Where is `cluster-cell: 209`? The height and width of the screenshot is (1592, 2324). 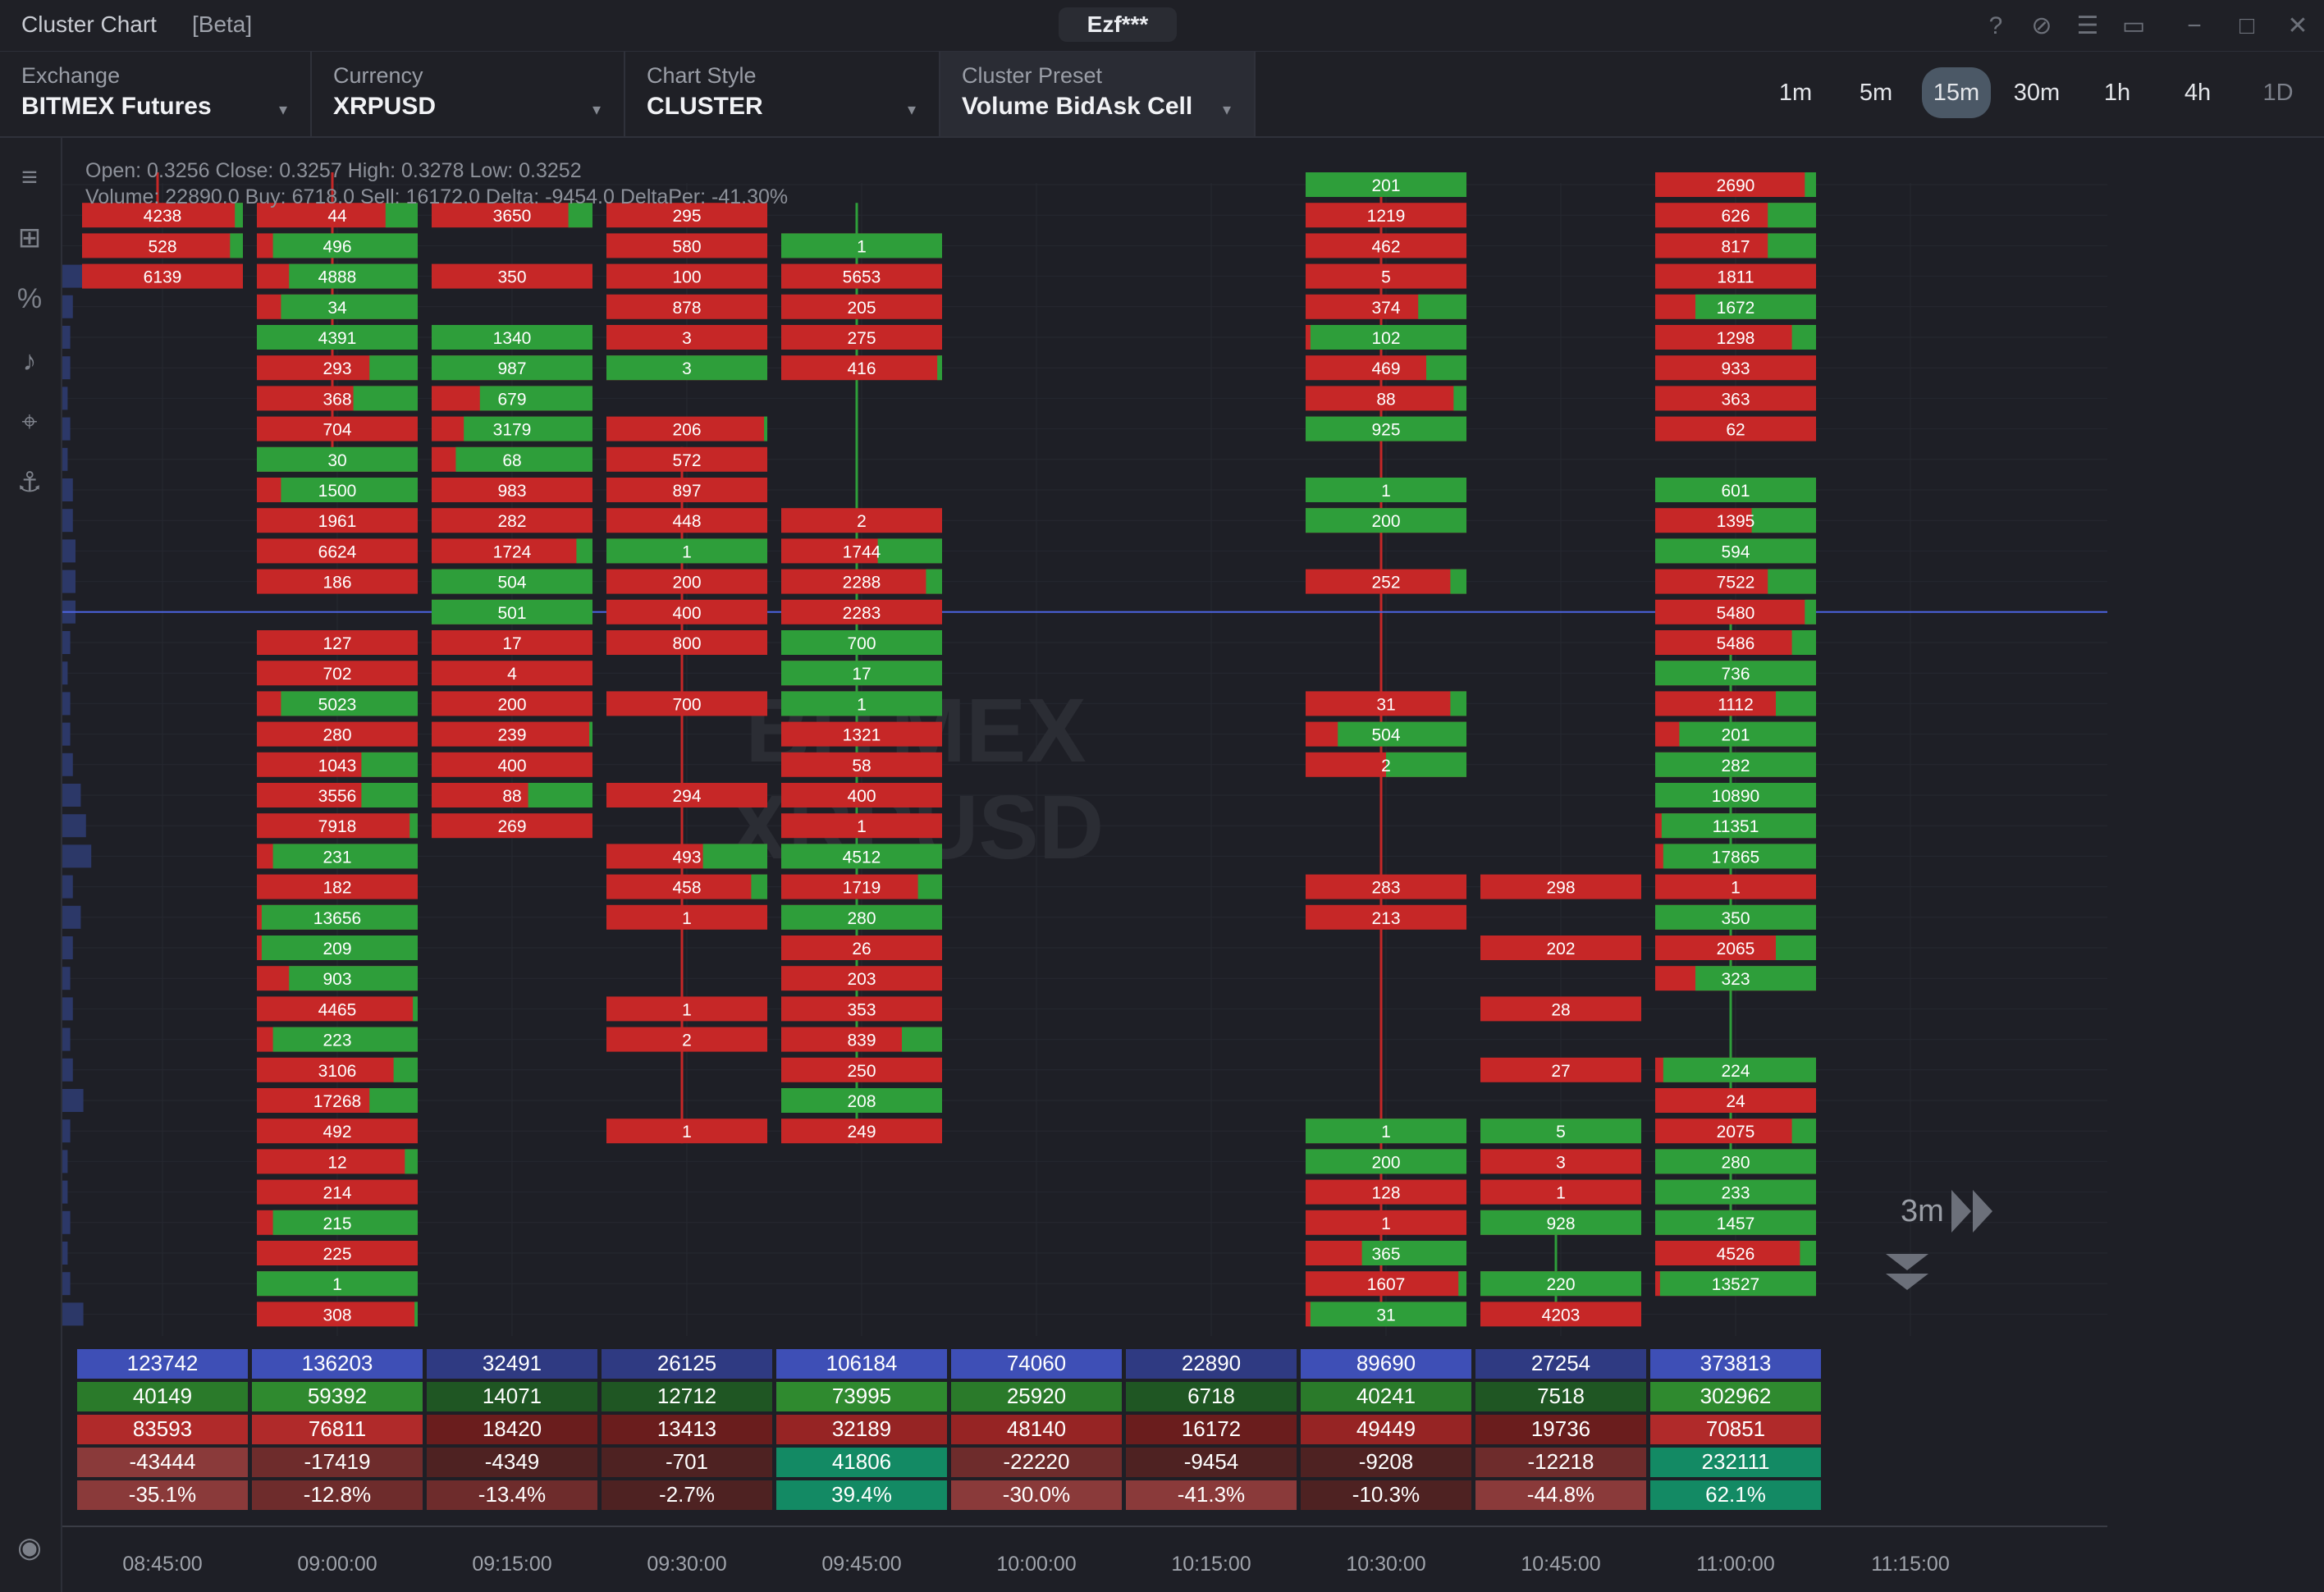
cluster-cell: 209 is located at coordinates (337, 948).